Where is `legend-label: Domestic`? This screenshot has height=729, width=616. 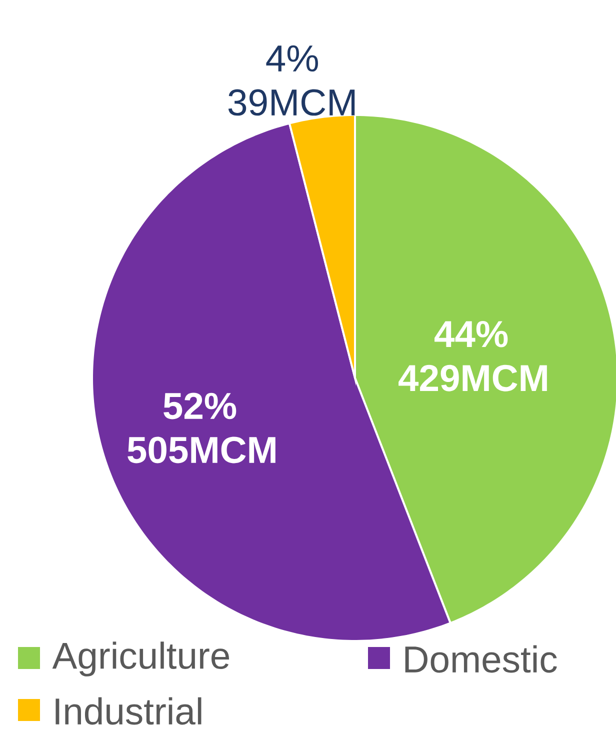
legend-label: Domestic is located at coordinates (481, 659).